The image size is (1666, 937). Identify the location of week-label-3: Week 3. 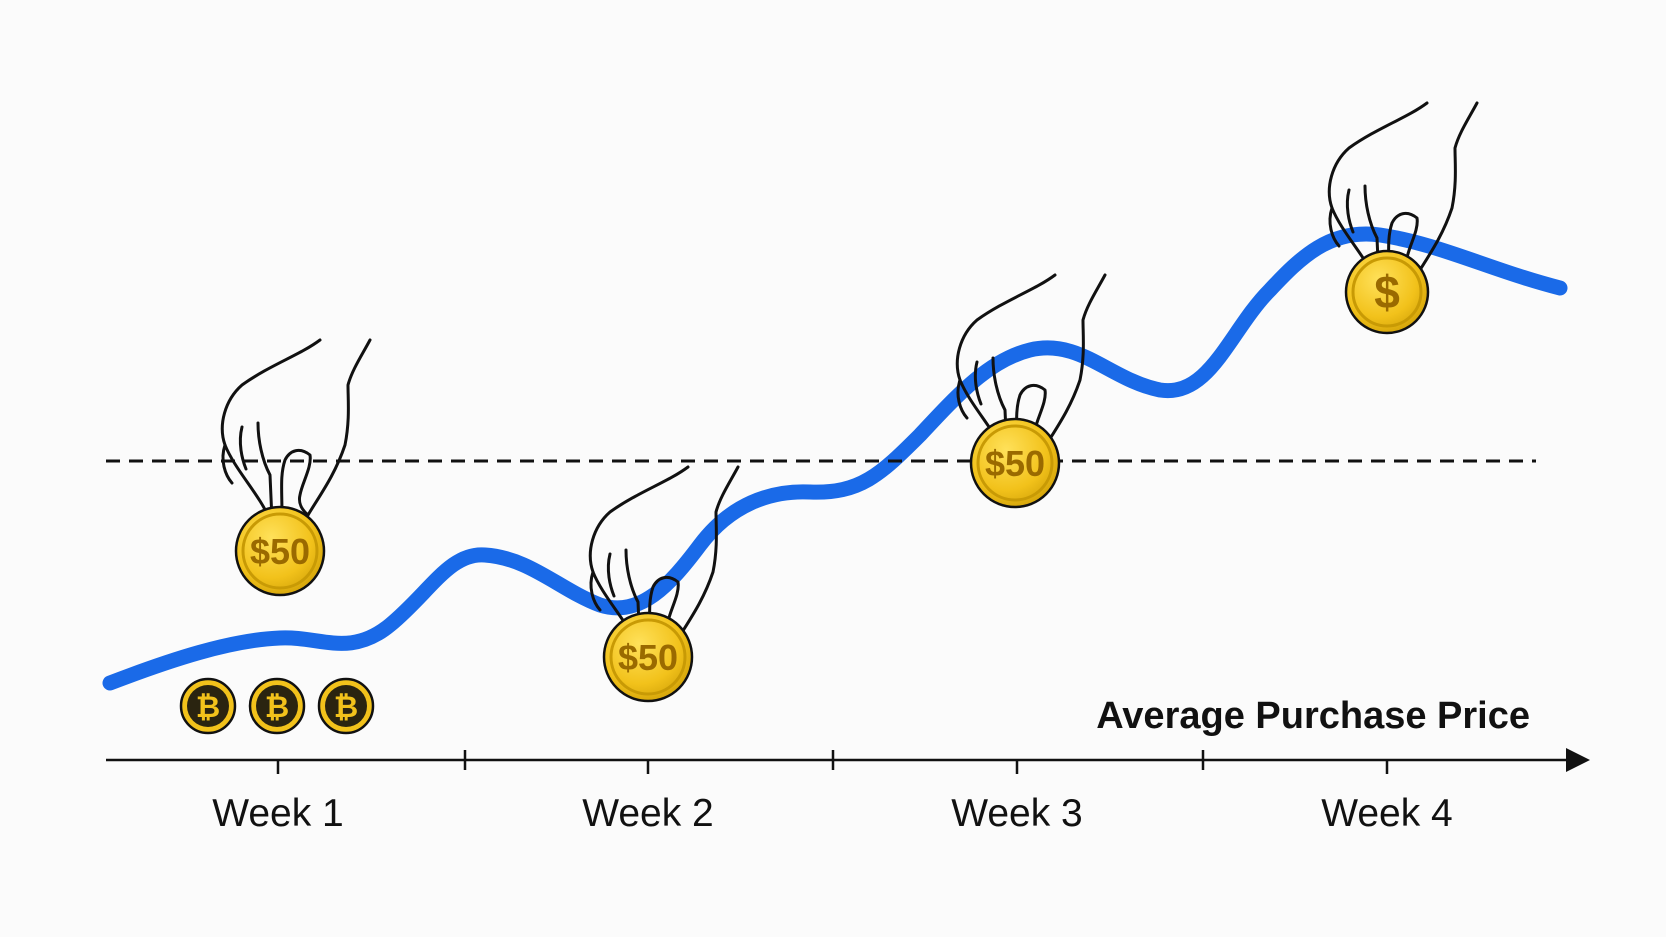
(1017, 813).